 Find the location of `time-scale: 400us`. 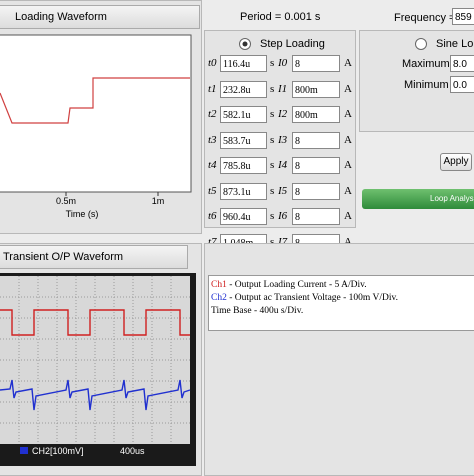

time-scale: 400us is located at coordinates (132, 451).